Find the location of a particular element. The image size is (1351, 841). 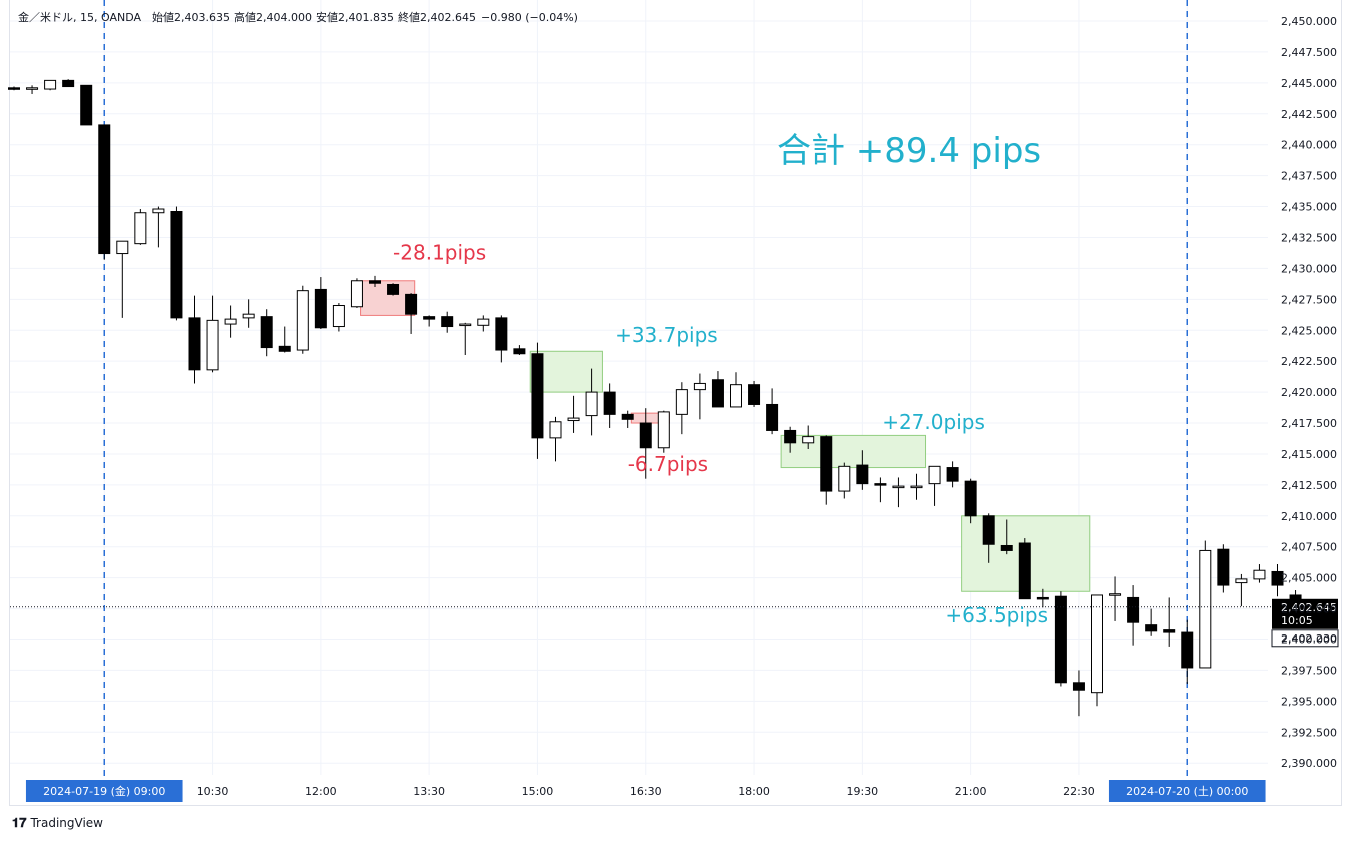

y-tick-label: 2,402.500 is located at coordinates (1309, 609).